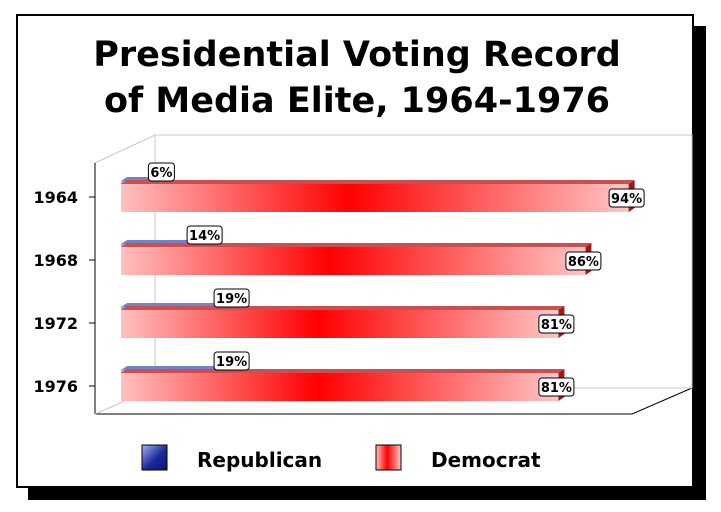 Image resolution: width=721 pixels, height=512 pixels. What do you see at coordinates (340, 324) in the screenshot?
I see `bar-democrat-1972-face` at bounding box center [340, 324].